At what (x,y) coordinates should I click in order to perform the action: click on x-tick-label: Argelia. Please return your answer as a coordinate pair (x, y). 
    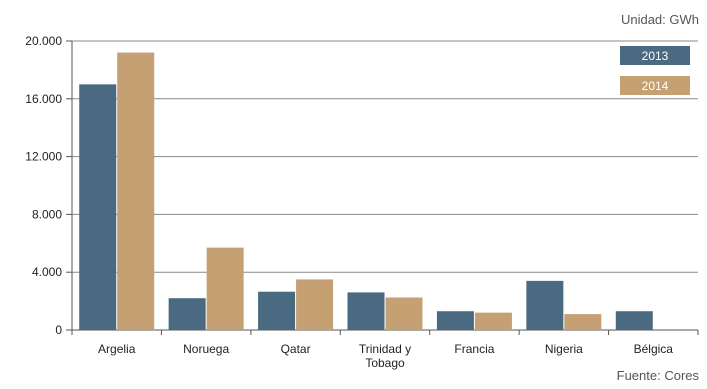
    Looking at the image, I should click on (117, 349).